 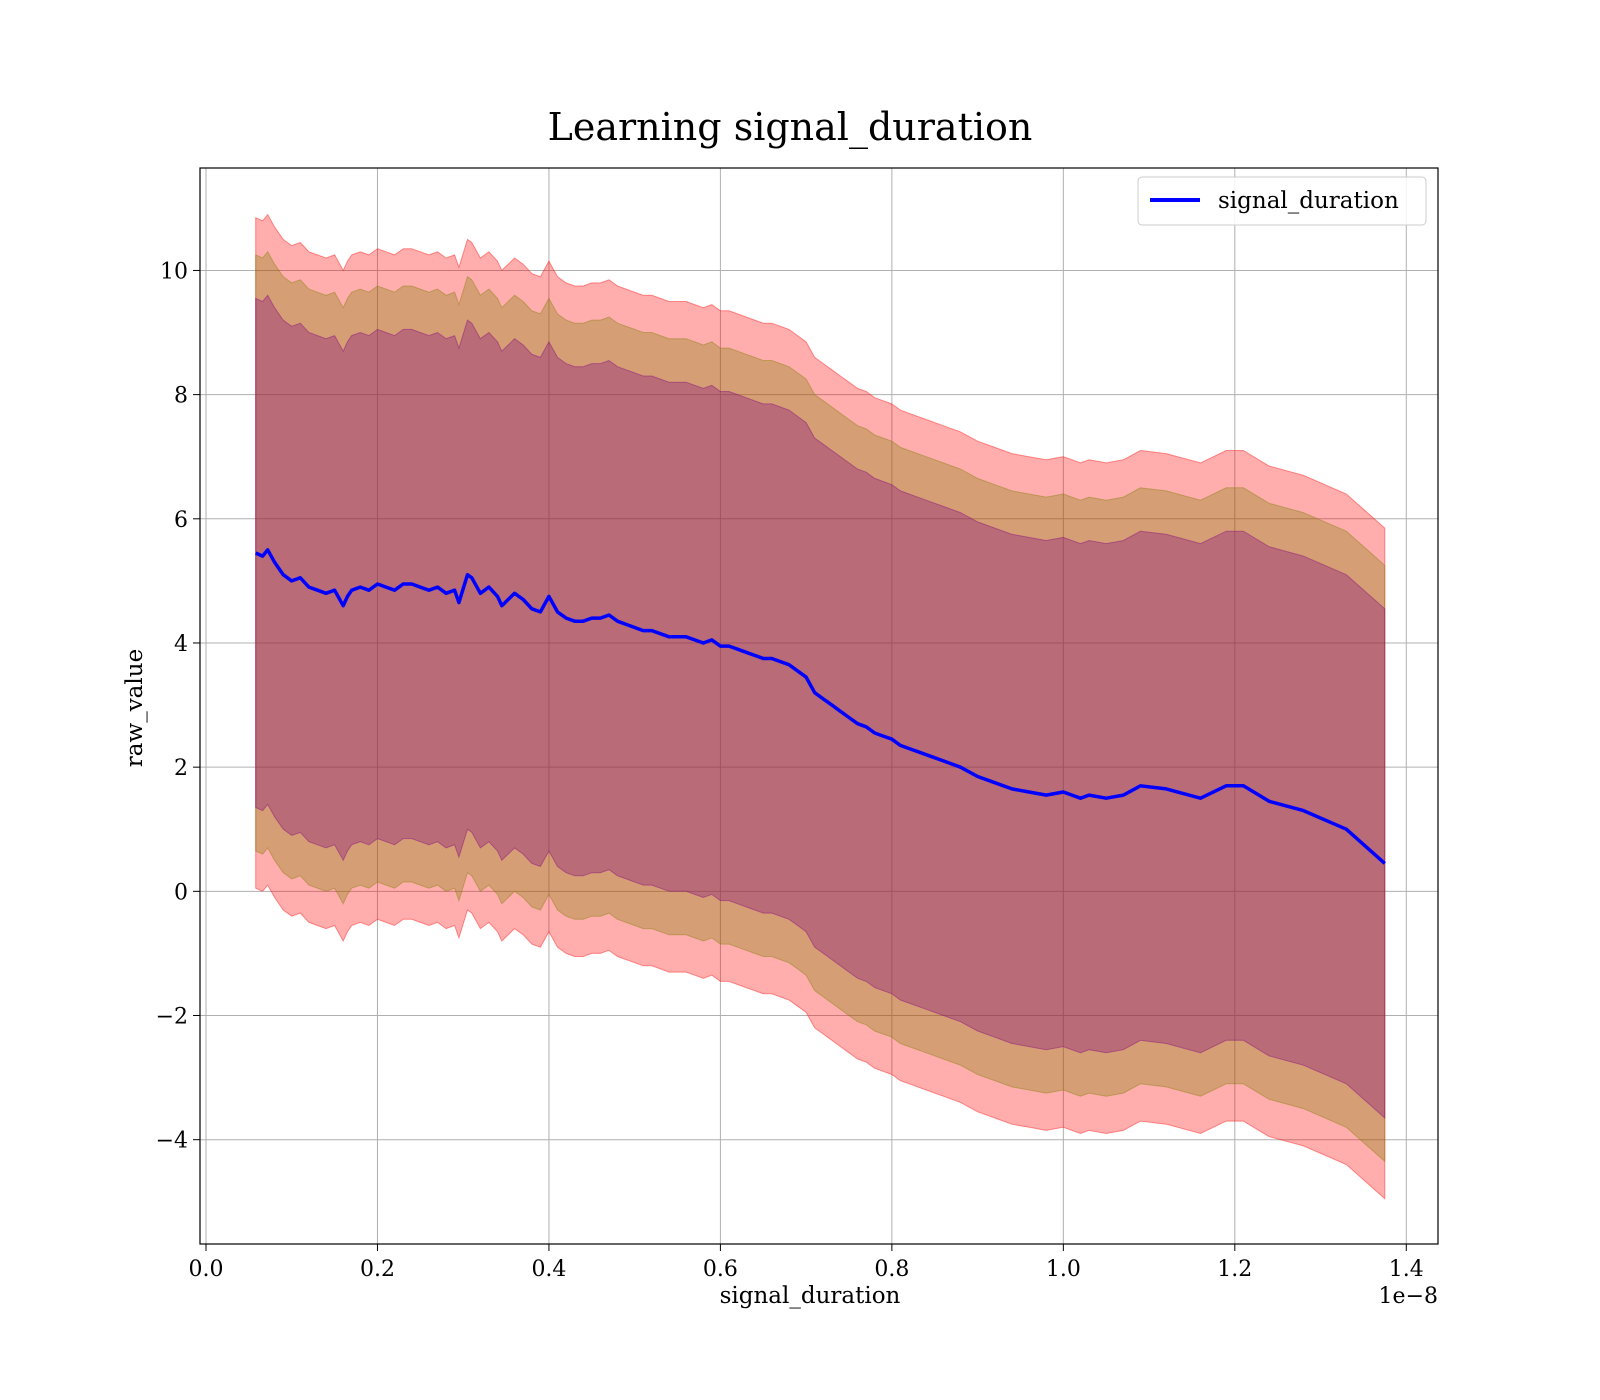 What do you see at coordinates (206, 1269) in the screenshot?
I see `x-tick-label: 0.0` at bounding box center [206, 1269].